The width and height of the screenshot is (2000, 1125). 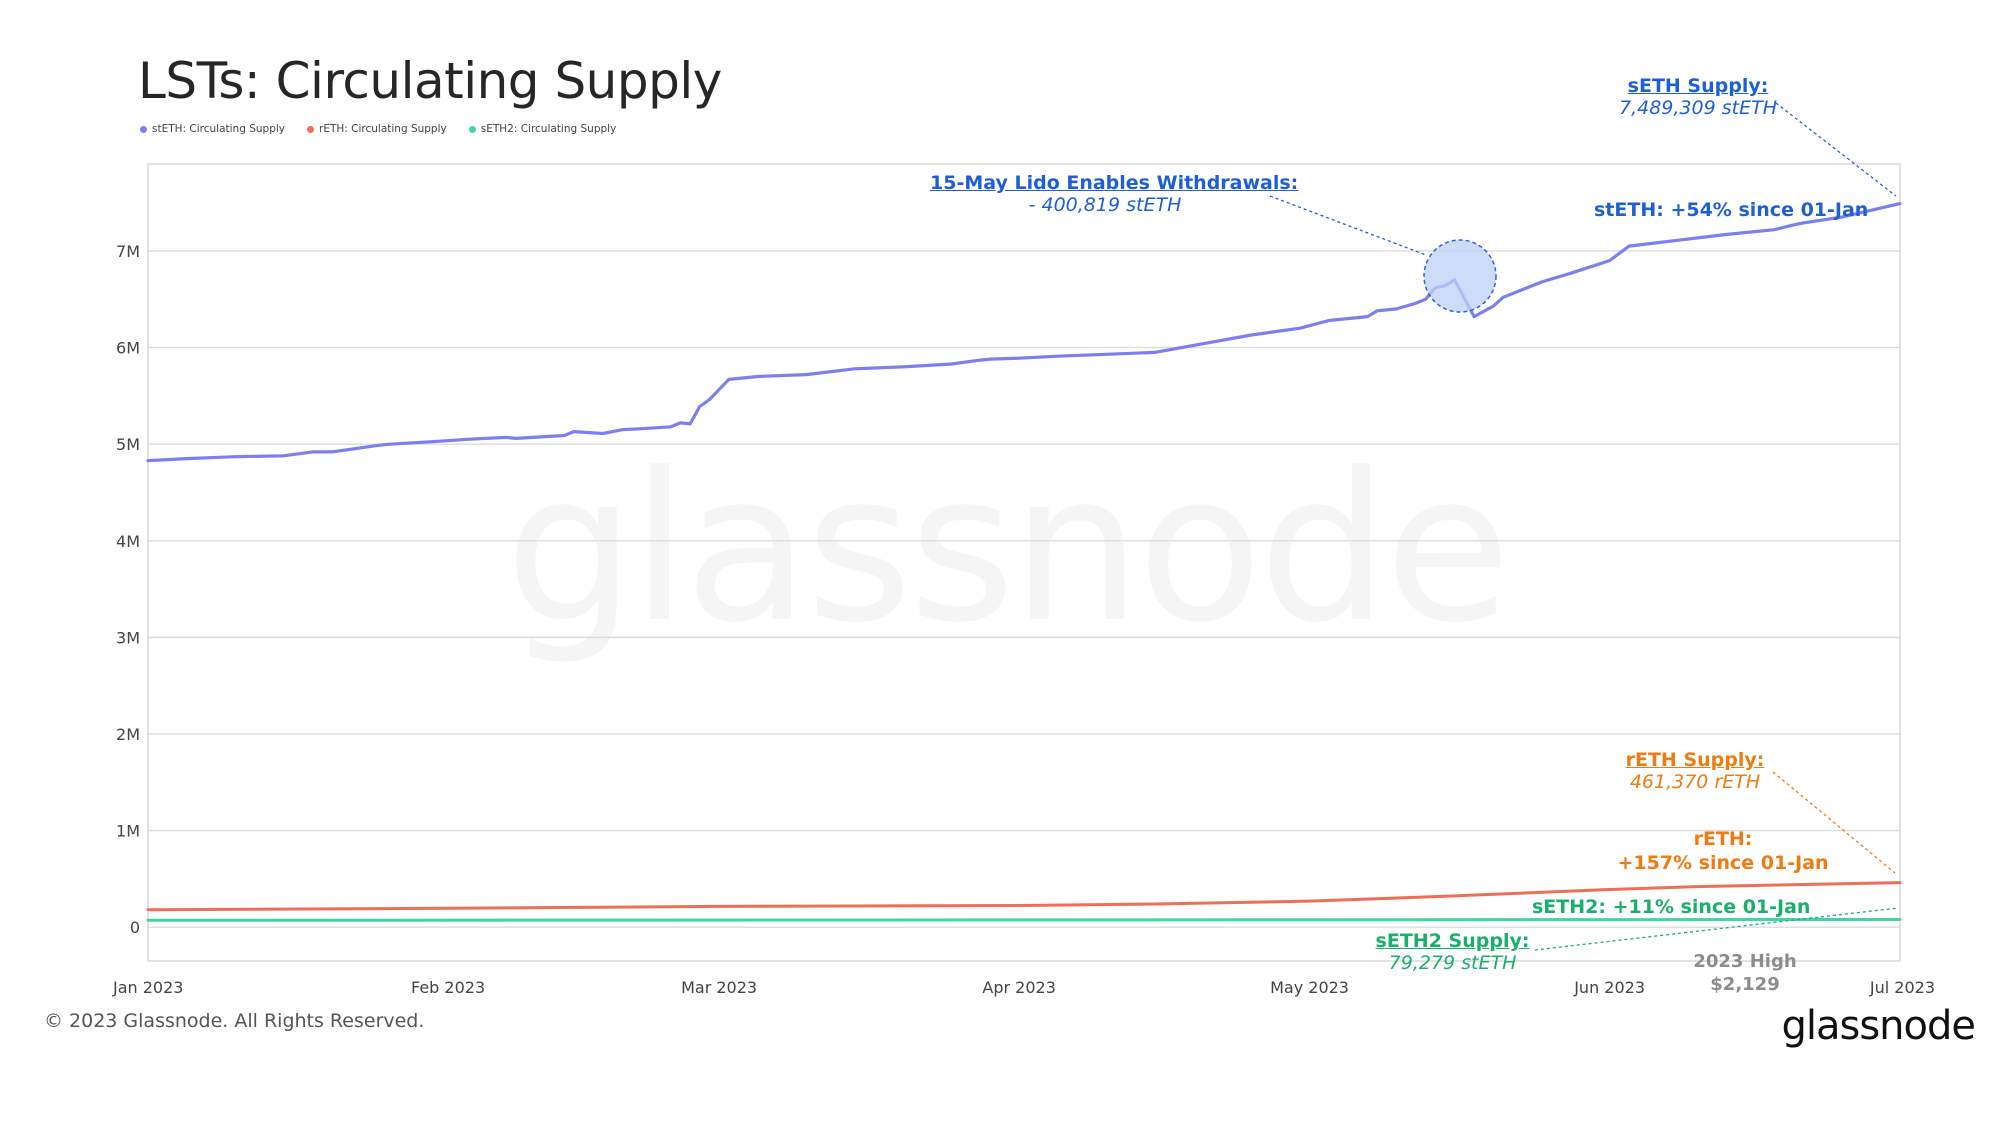 What do you see at coordinates (1452, 941) in the screenshot?
I see `annotation-seth2-supply-title: sETH2 Supply:` at bounding box center [1452, 941].